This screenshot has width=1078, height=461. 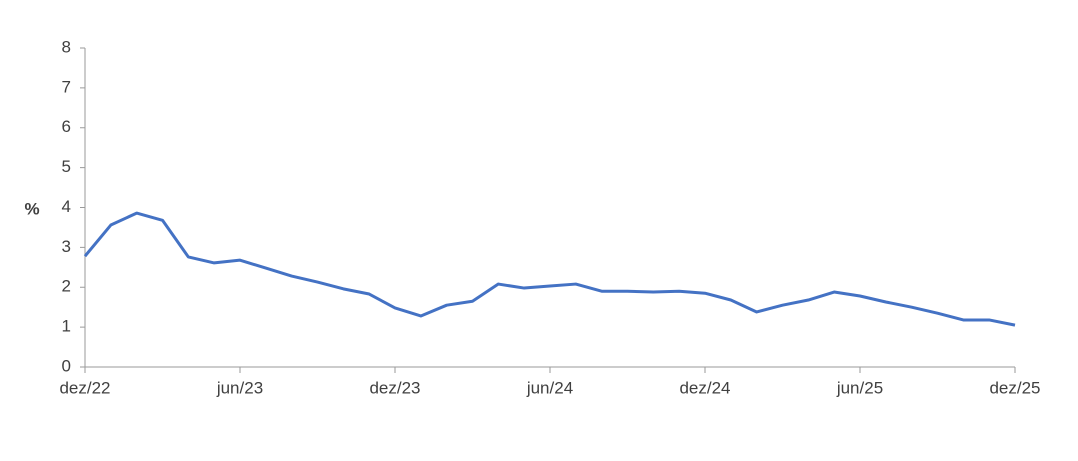 I want to click on x-tick-label: dez/25, so click(x=1014, y=387).